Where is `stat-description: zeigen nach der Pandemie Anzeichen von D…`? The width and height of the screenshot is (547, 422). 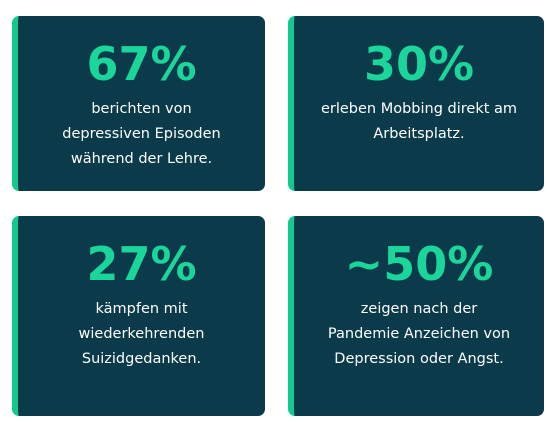
stat-description: zeigen nach der Pandemie Anzeichen von D… is located at coordinates (419, 334).